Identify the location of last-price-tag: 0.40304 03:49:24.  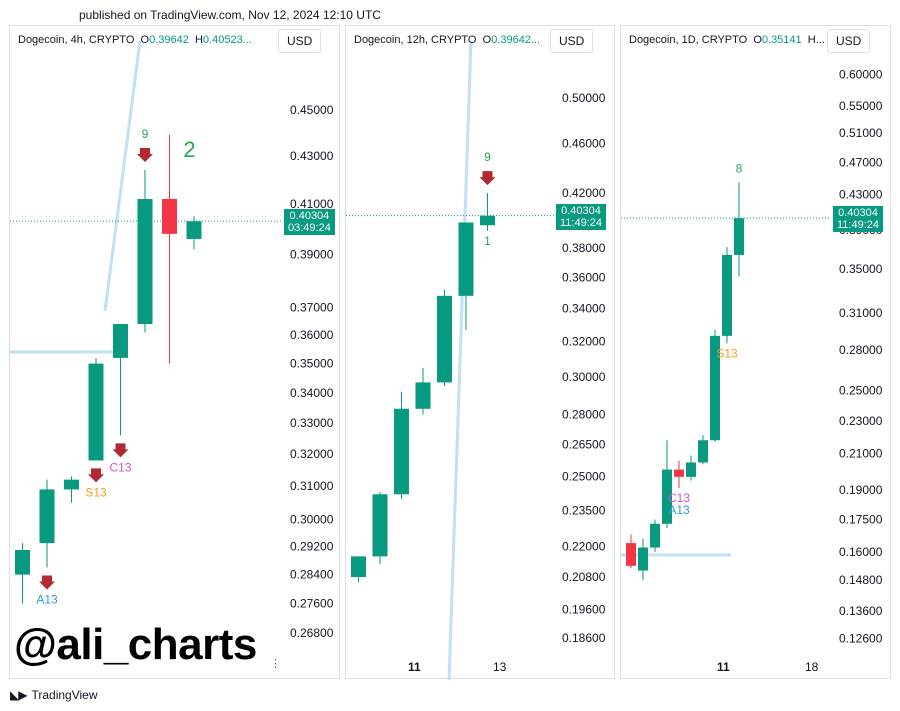
(309, 222).